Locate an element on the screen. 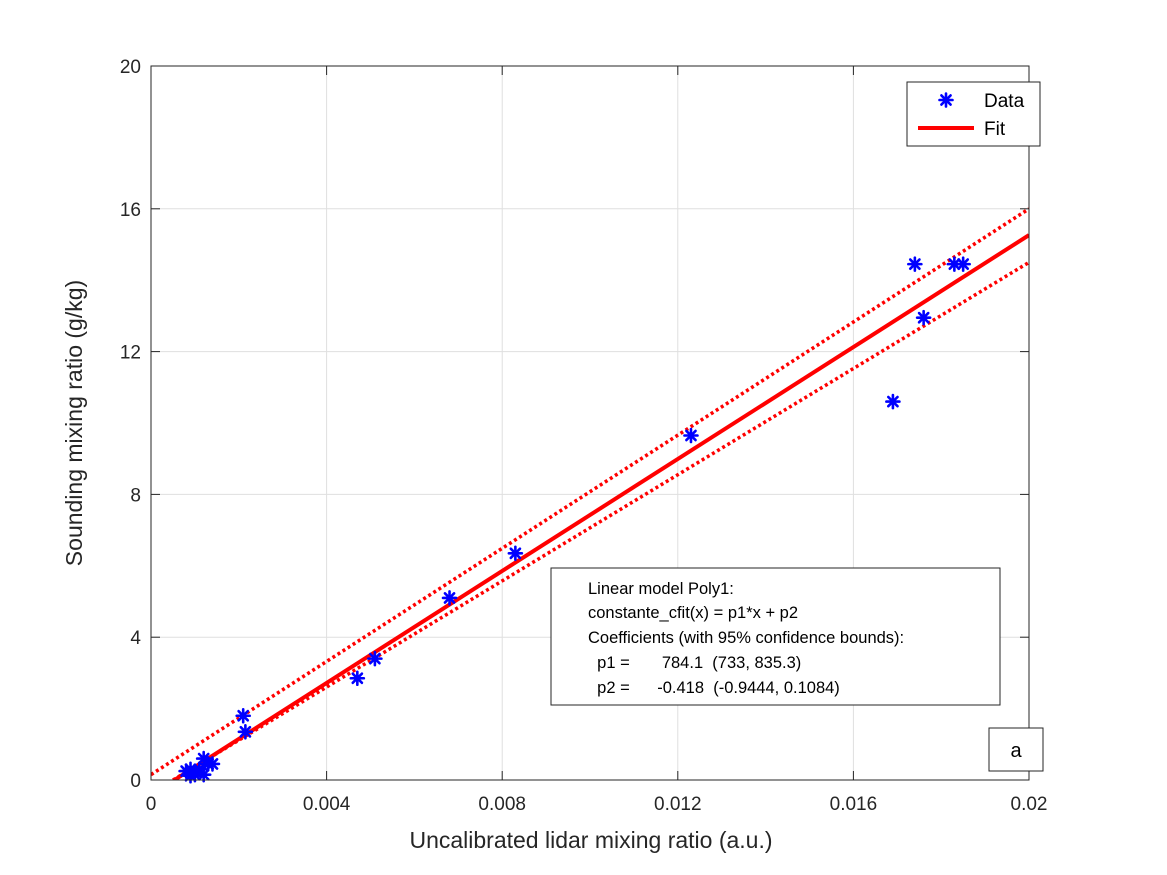  x-tick-label: 0.004 is located at coordinates (327, 804).